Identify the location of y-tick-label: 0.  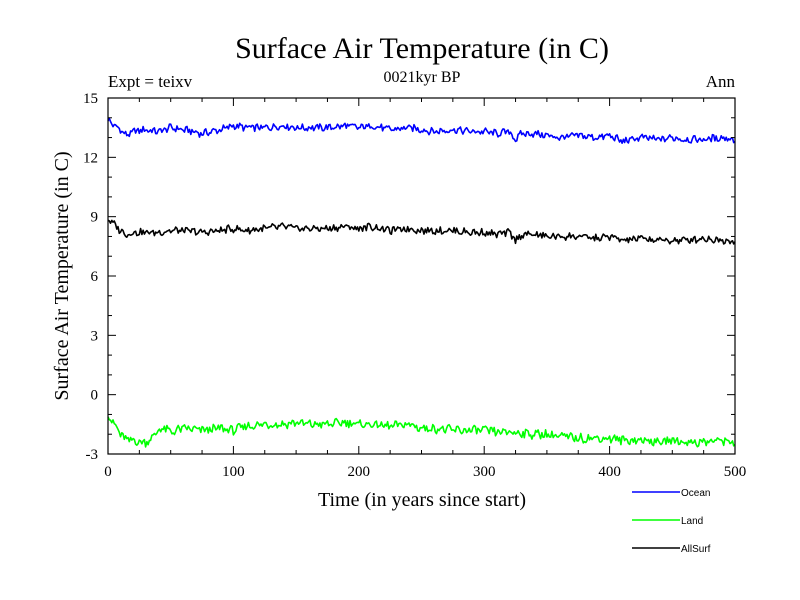
(95, 396).